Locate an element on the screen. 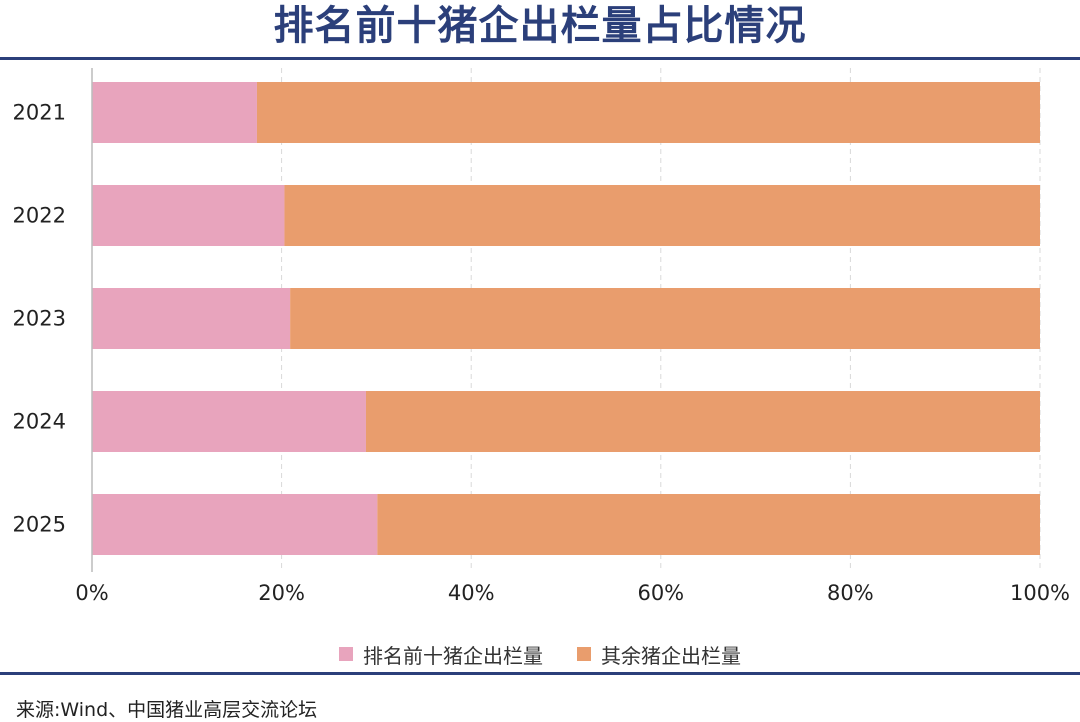 This screenshot has width=1080, height=722. y-tick-labels: 2021 2022 2023 2024 2025 is located at coordinates (39, 319).